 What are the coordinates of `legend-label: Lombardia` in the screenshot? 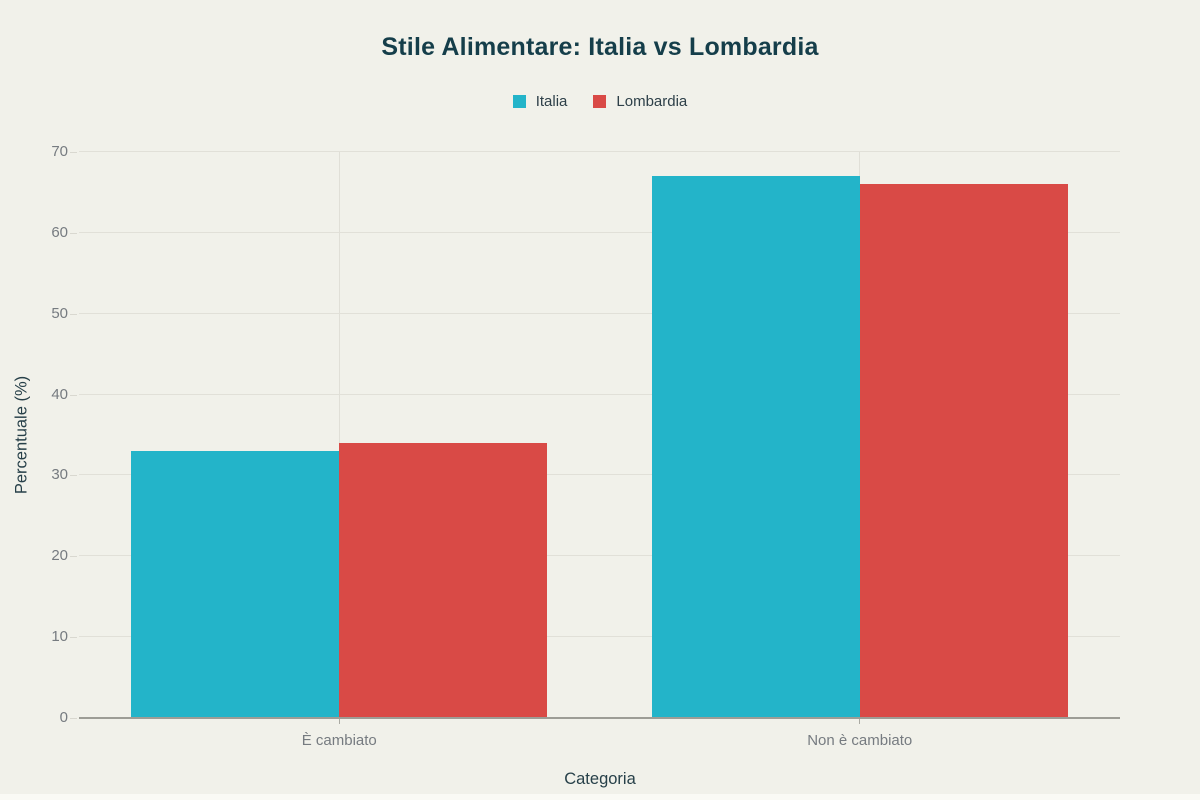 It's located at (652, 101).